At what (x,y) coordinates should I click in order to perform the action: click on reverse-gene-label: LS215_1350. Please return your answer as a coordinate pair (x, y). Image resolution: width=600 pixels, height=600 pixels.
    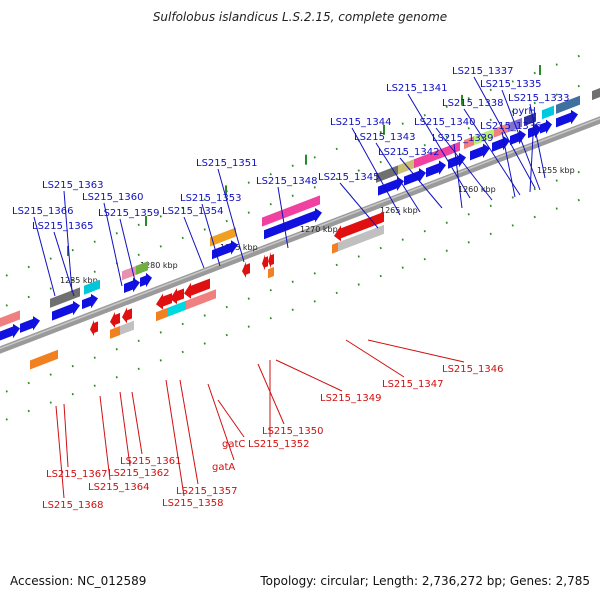
    Looking at the image, I should click on (292, 431).